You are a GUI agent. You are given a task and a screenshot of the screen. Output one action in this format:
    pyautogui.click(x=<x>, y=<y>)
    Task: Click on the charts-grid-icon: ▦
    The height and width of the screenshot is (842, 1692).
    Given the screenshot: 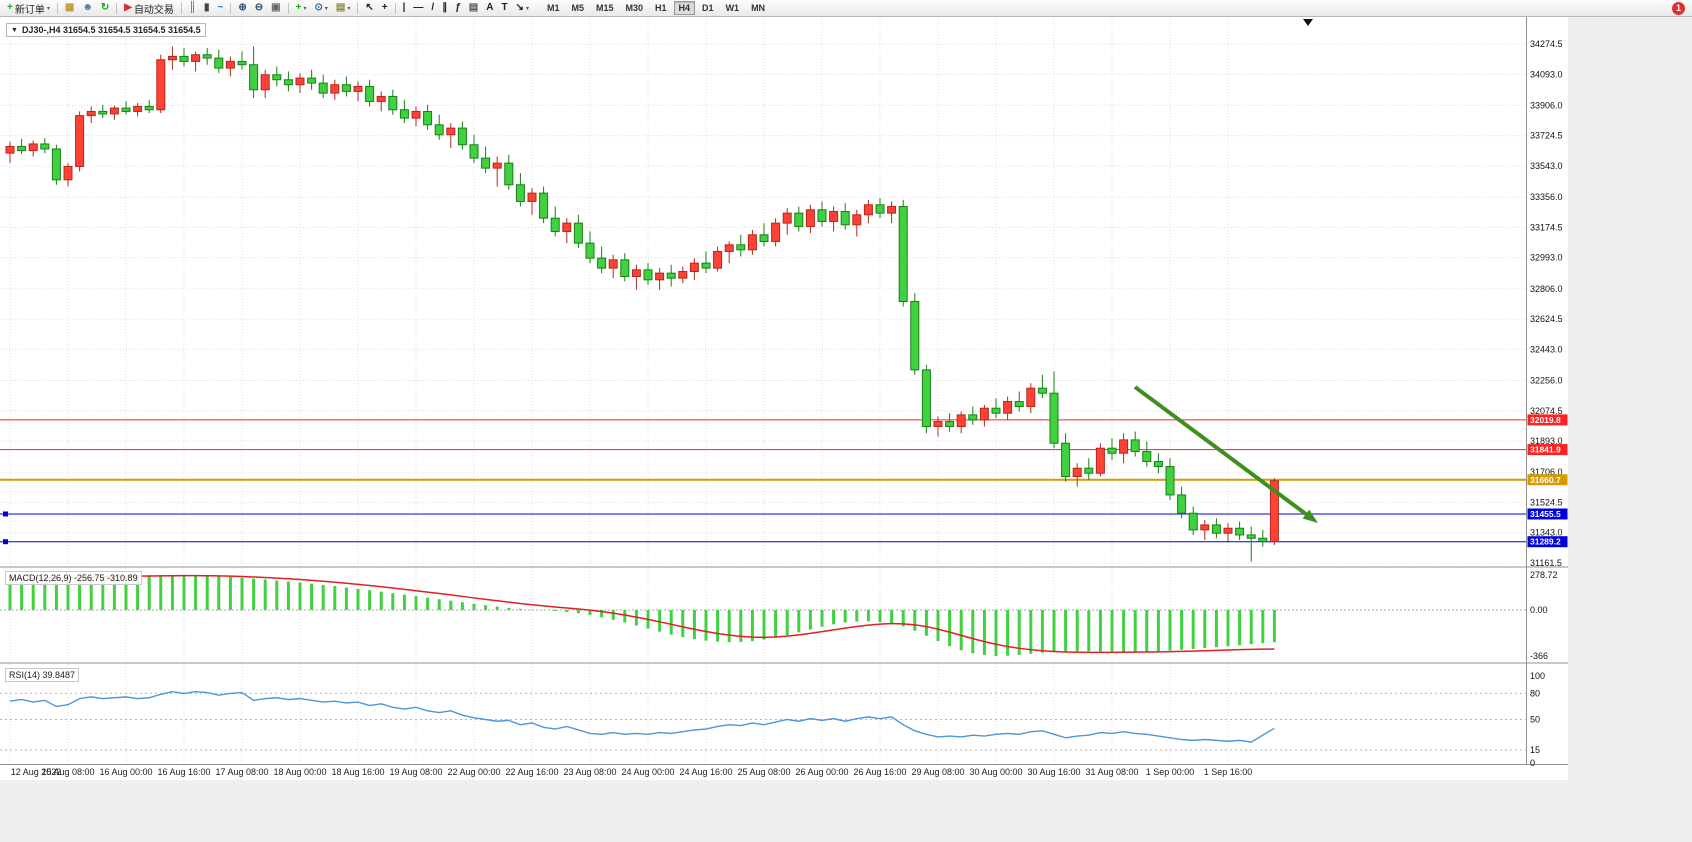 What is the action you would take?
    pyautogui.click(x=69, y=7)
    